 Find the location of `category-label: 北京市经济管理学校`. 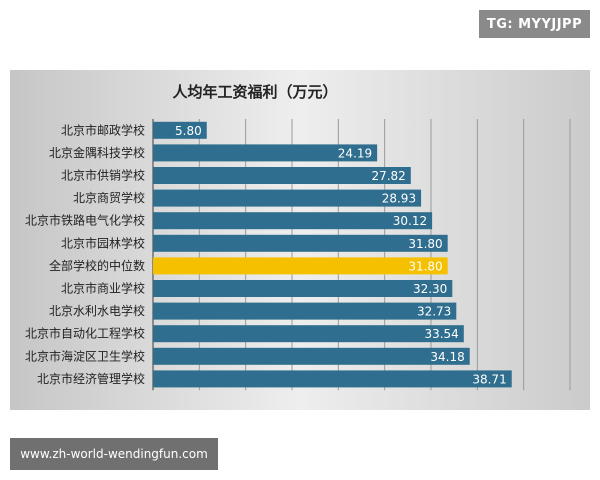

category-label: 北京市经济管理学校 is located at coordinates (91, 378).